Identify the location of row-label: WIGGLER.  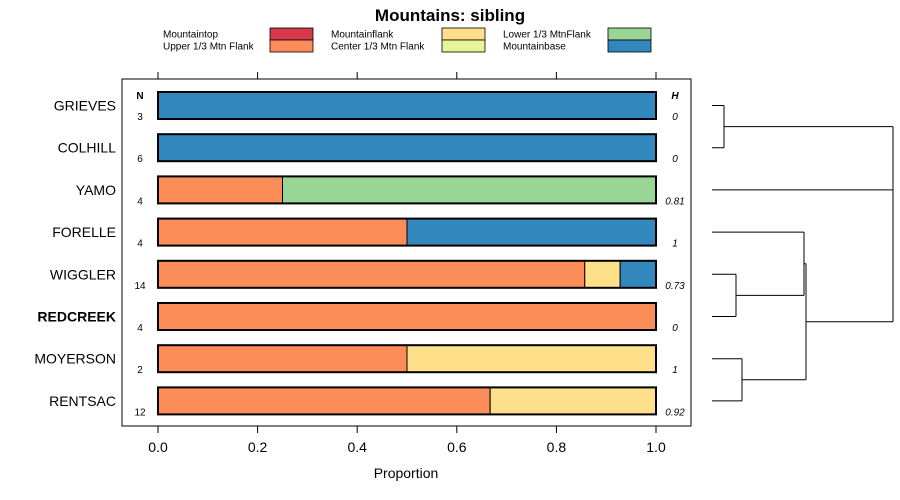
(83, 274).